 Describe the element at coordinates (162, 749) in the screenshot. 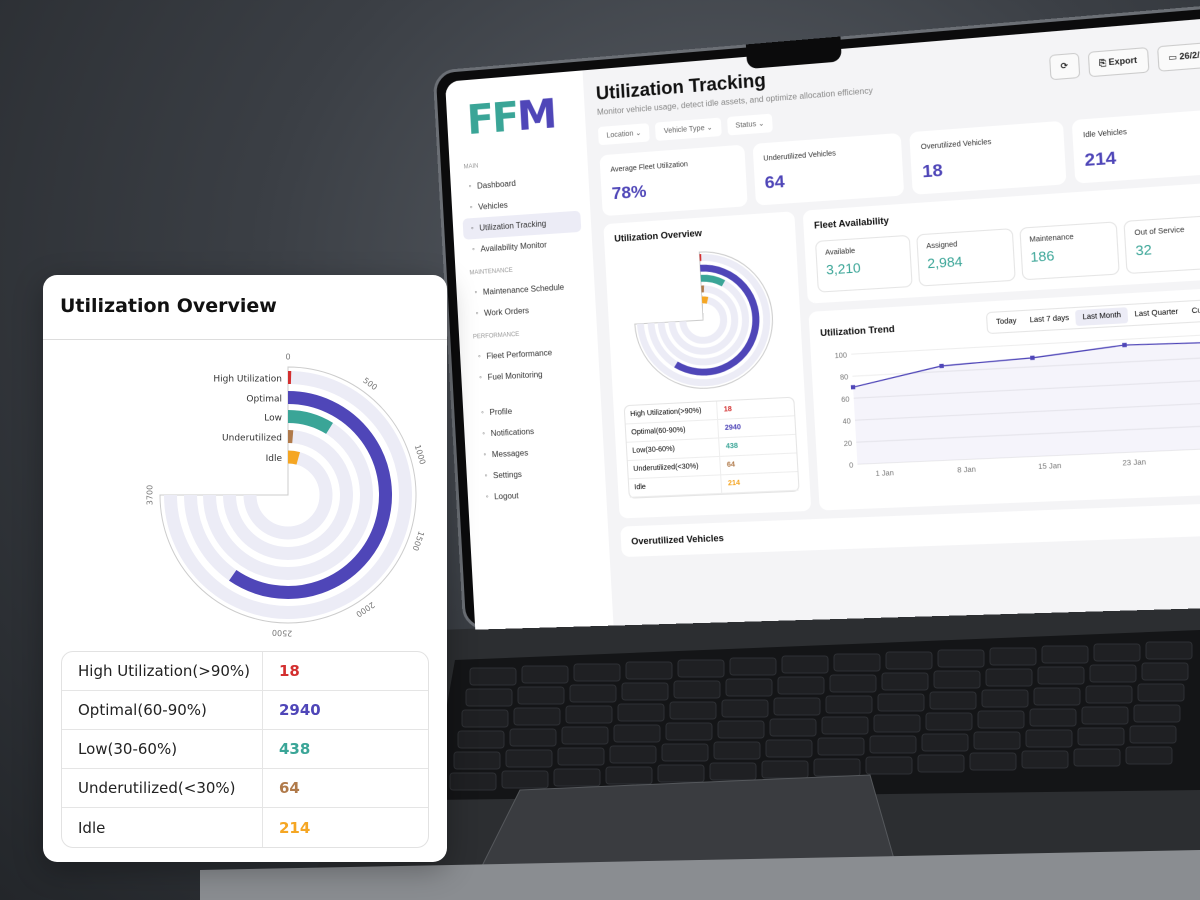

I see `row-label: Low(30-60%)` at that location.